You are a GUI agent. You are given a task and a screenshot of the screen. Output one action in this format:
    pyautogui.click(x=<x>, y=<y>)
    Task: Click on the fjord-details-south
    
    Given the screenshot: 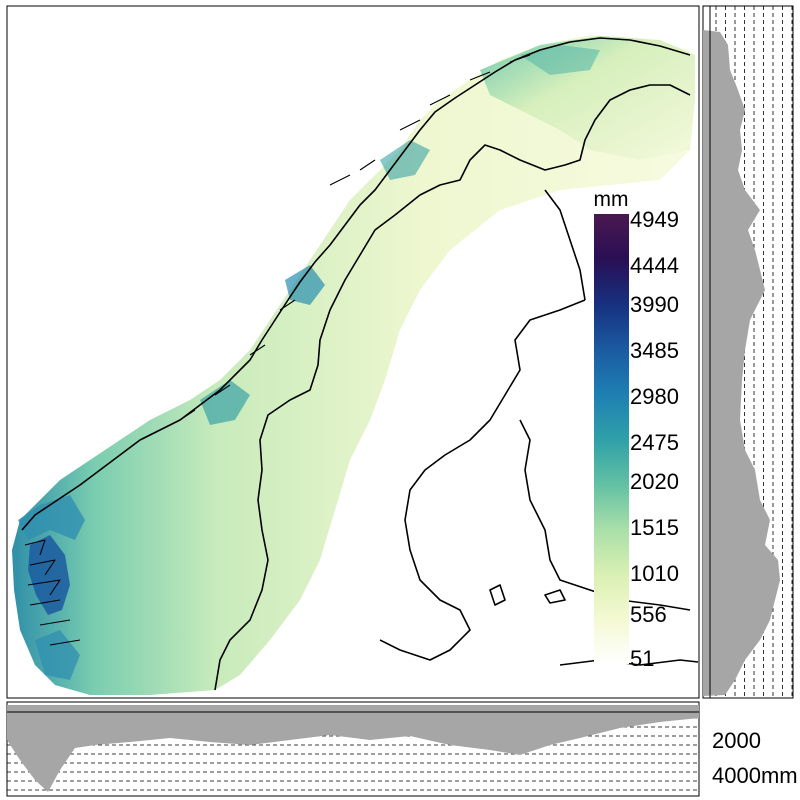 What is the action you would take?
    pyautogui.click(x=52, y=592)
    